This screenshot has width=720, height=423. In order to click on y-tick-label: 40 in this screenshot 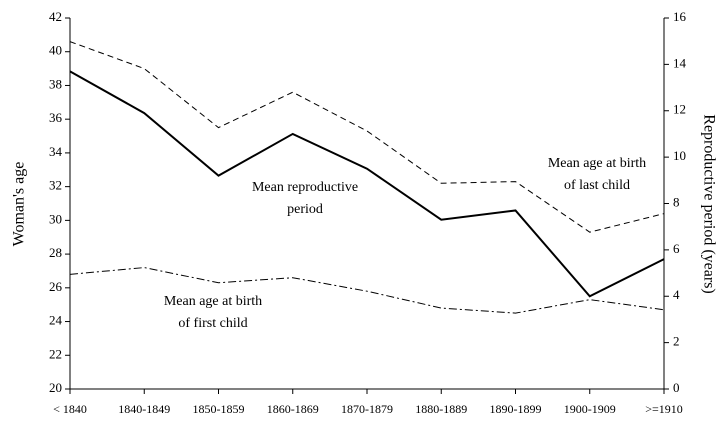, I will do `click(55, 50)`.